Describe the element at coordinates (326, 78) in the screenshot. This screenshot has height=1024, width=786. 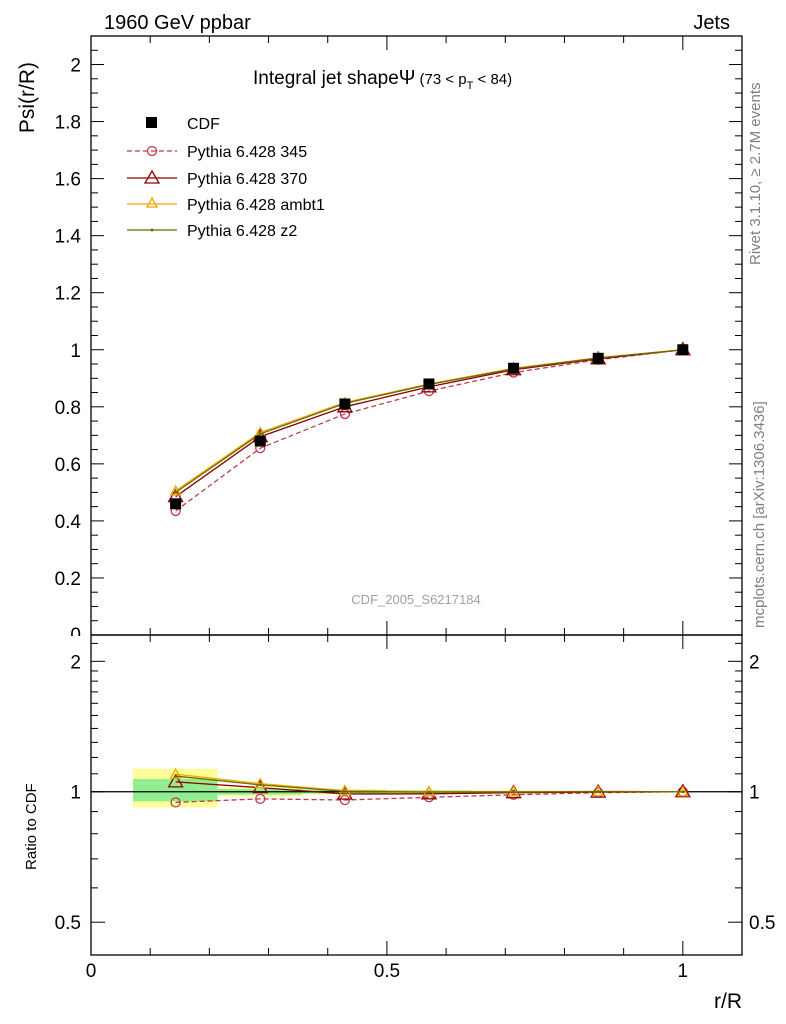
I see `title-main: Integral jet shape` at that location.